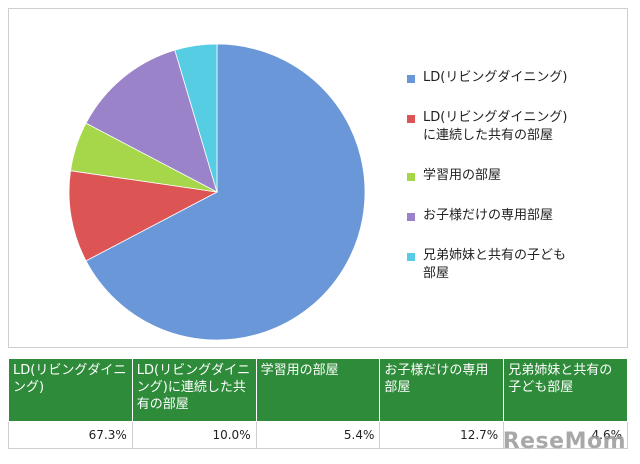 The width and height of the screenshot is (640, 464). I want to click on resemom-watermark-logo: ReseMom, so click(564, 441).